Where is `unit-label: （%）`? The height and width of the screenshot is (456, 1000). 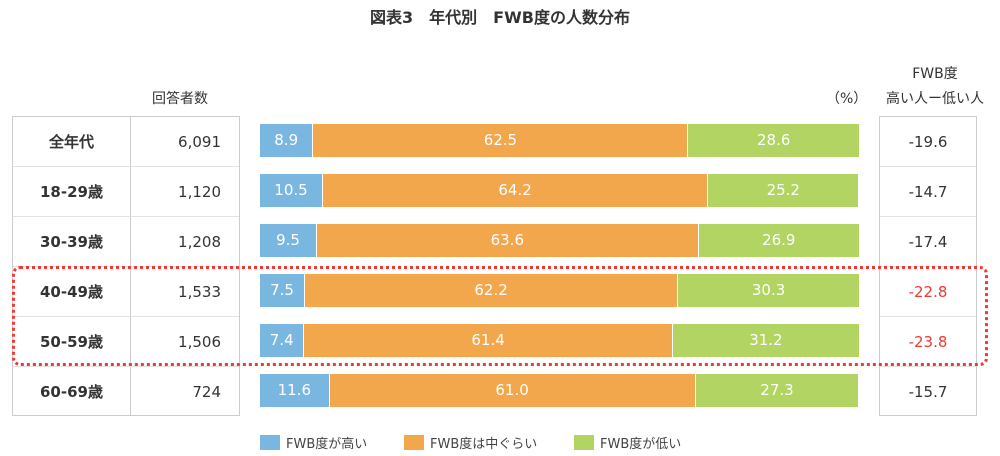
unit-label: （%） is located at coordinates (847, 99).